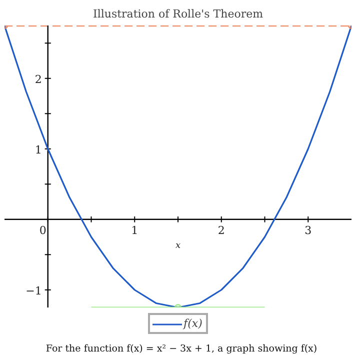  Describe the element at coordinates (194, 323) in the screenshot. I see `legend-label: f(x)` at that location.